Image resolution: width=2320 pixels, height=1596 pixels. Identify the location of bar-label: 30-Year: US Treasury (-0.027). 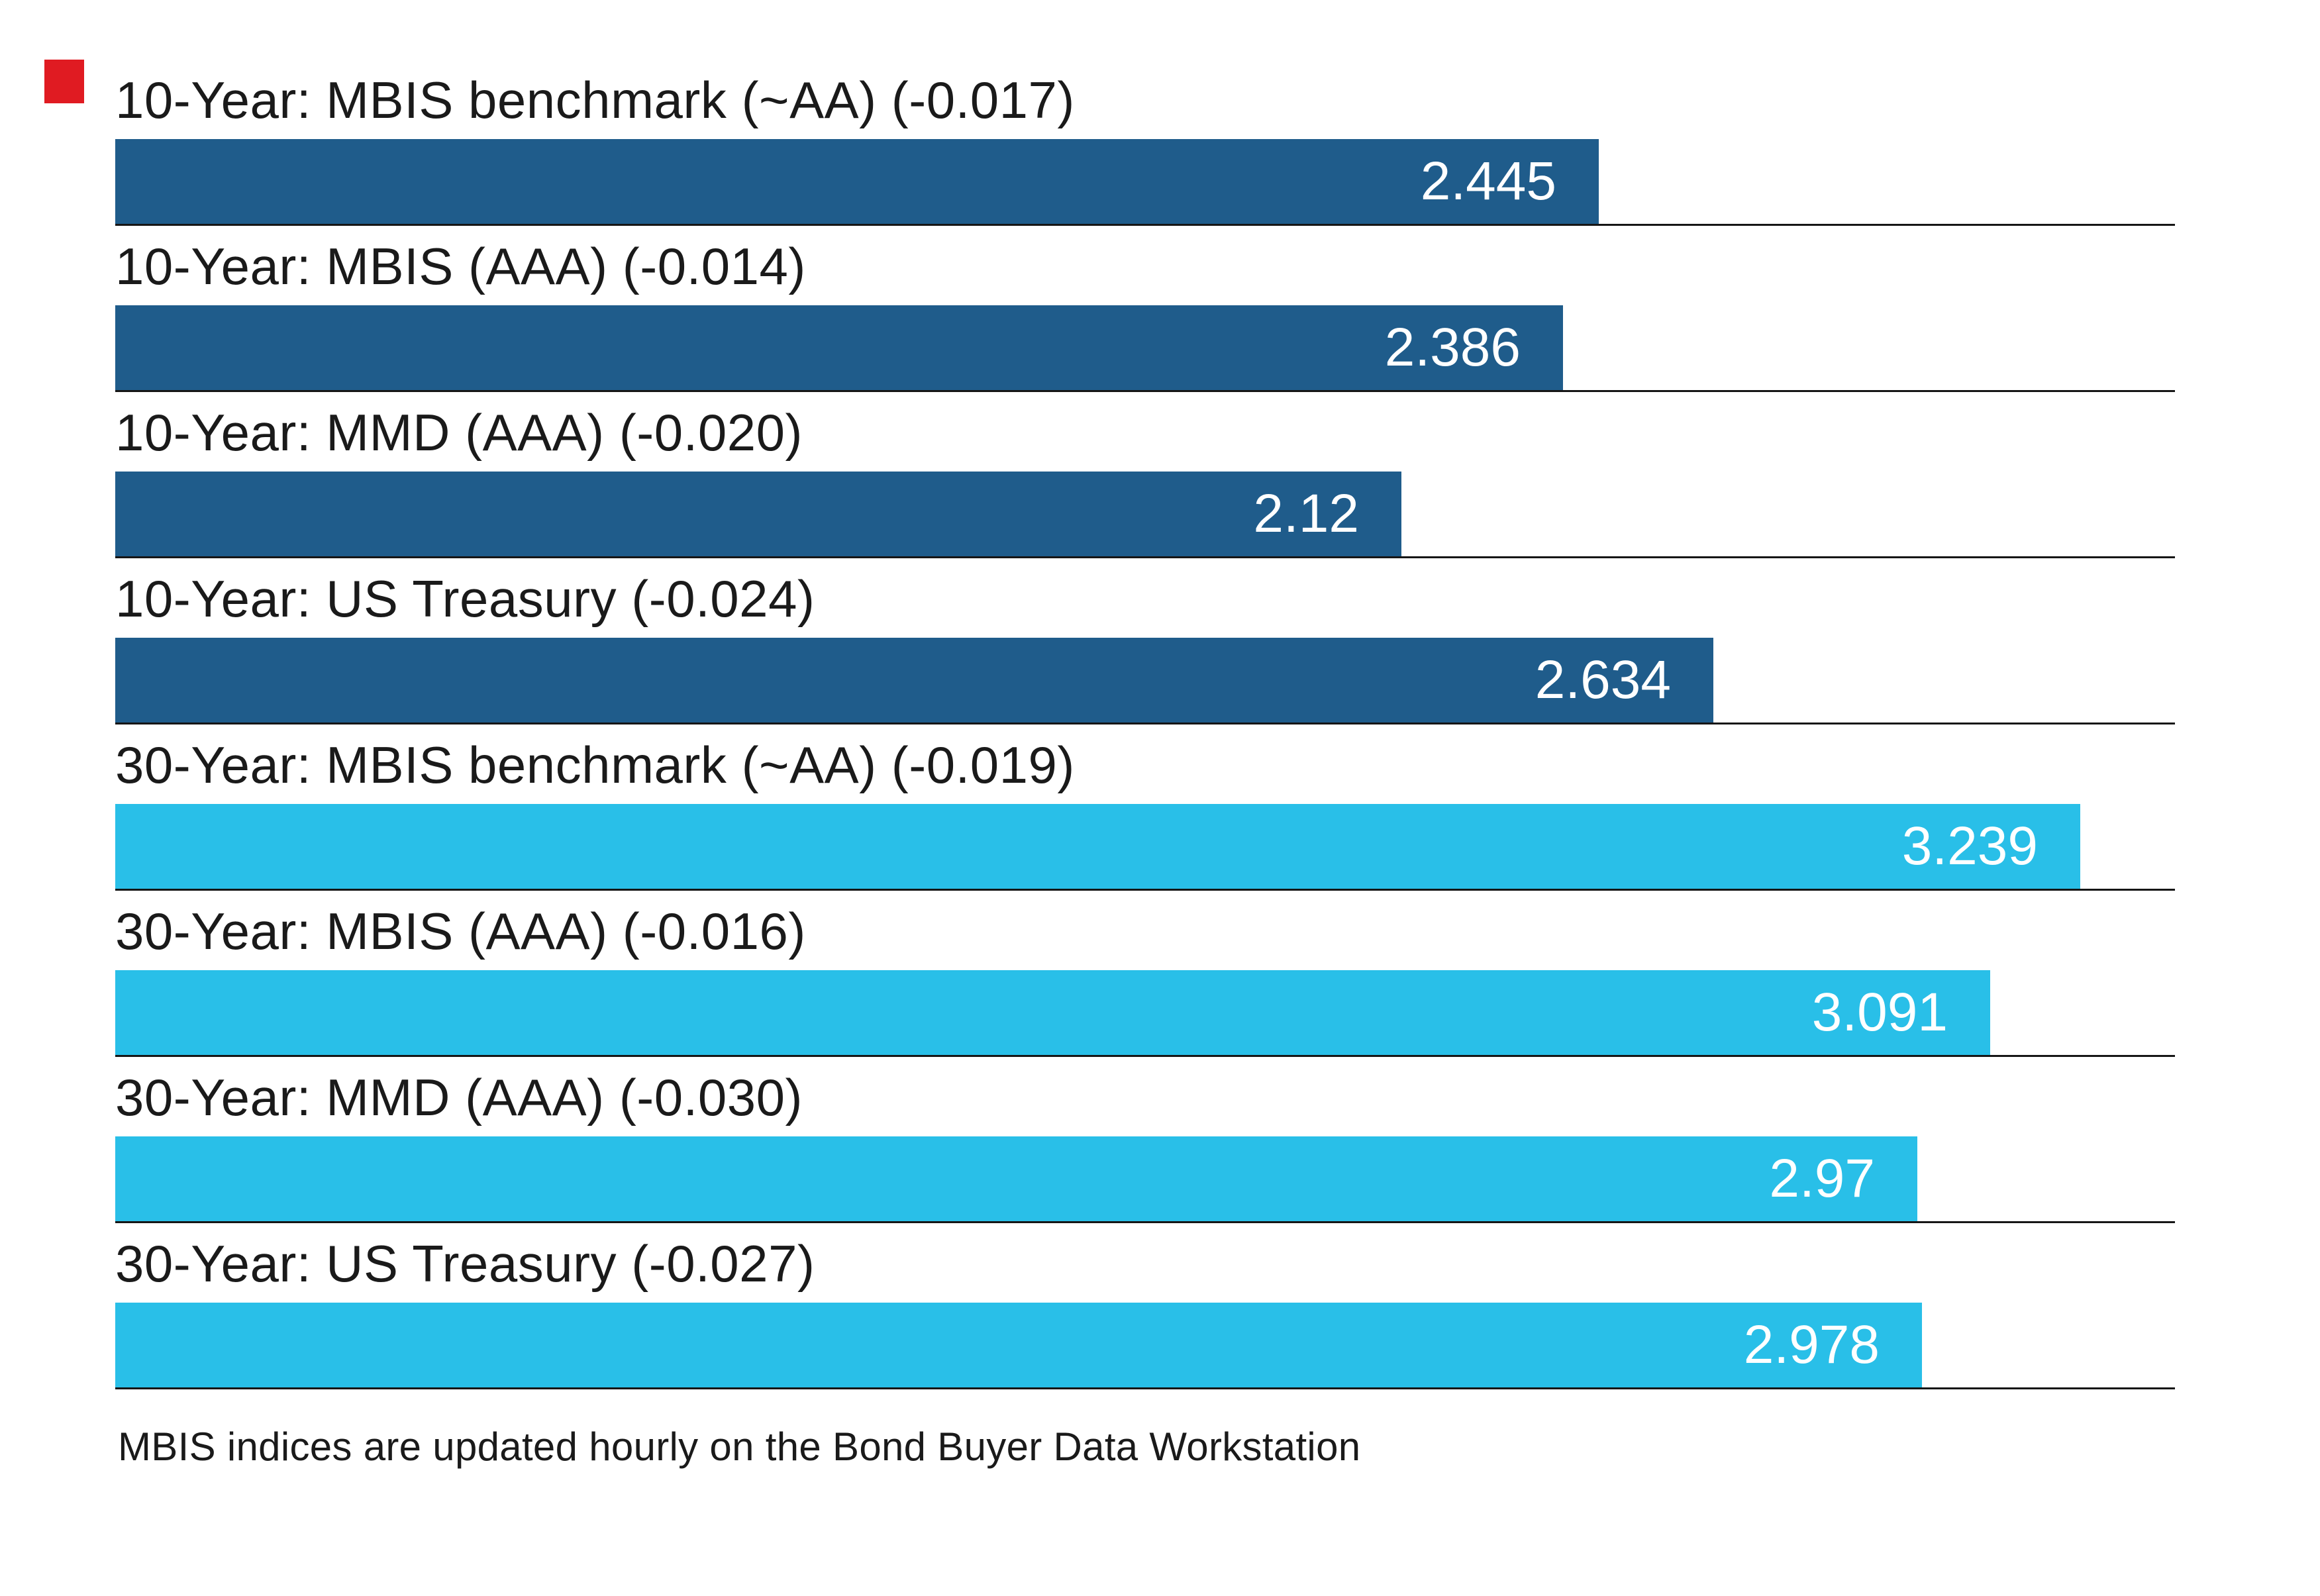
(465, 1263).